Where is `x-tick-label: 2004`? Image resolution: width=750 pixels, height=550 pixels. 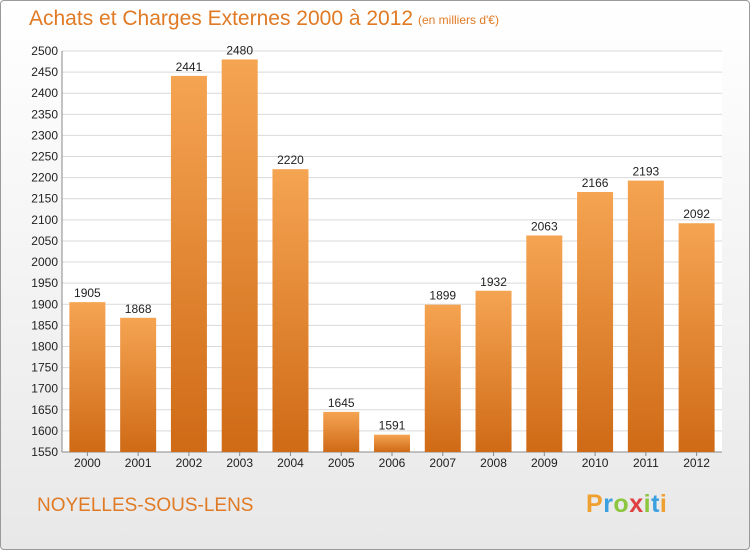
x-tick-label: 2004 is located at coordinates (290, 463).